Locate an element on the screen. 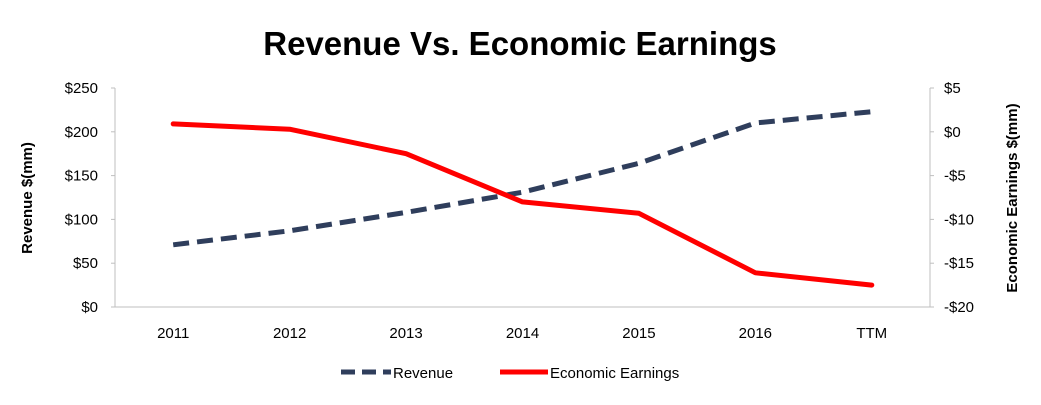  legend-label-revenue: Revenue is located at coordinates (423, 373).